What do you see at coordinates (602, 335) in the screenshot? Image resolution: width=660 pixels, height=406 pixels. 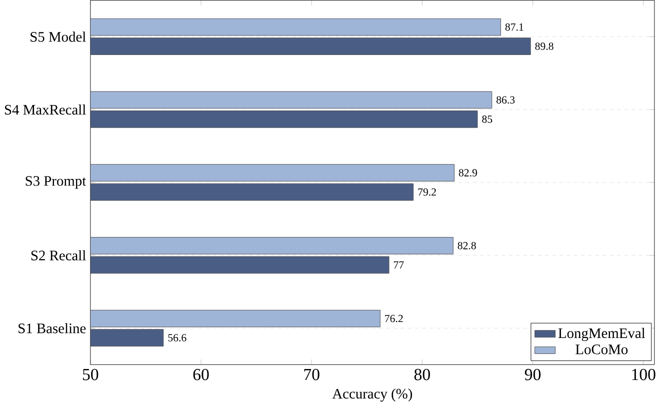 I see `legend-label: LongMemEval` at bounding box center [602, 335].